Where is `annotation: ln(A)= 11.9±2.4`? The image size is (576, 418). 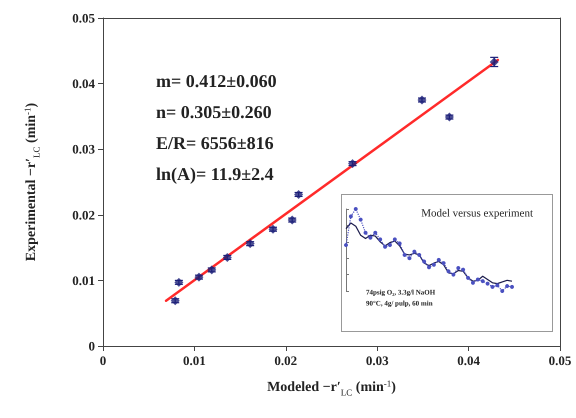 annotation: ln(A)= 11.9±2.4 is located at coordinates (215, 174).